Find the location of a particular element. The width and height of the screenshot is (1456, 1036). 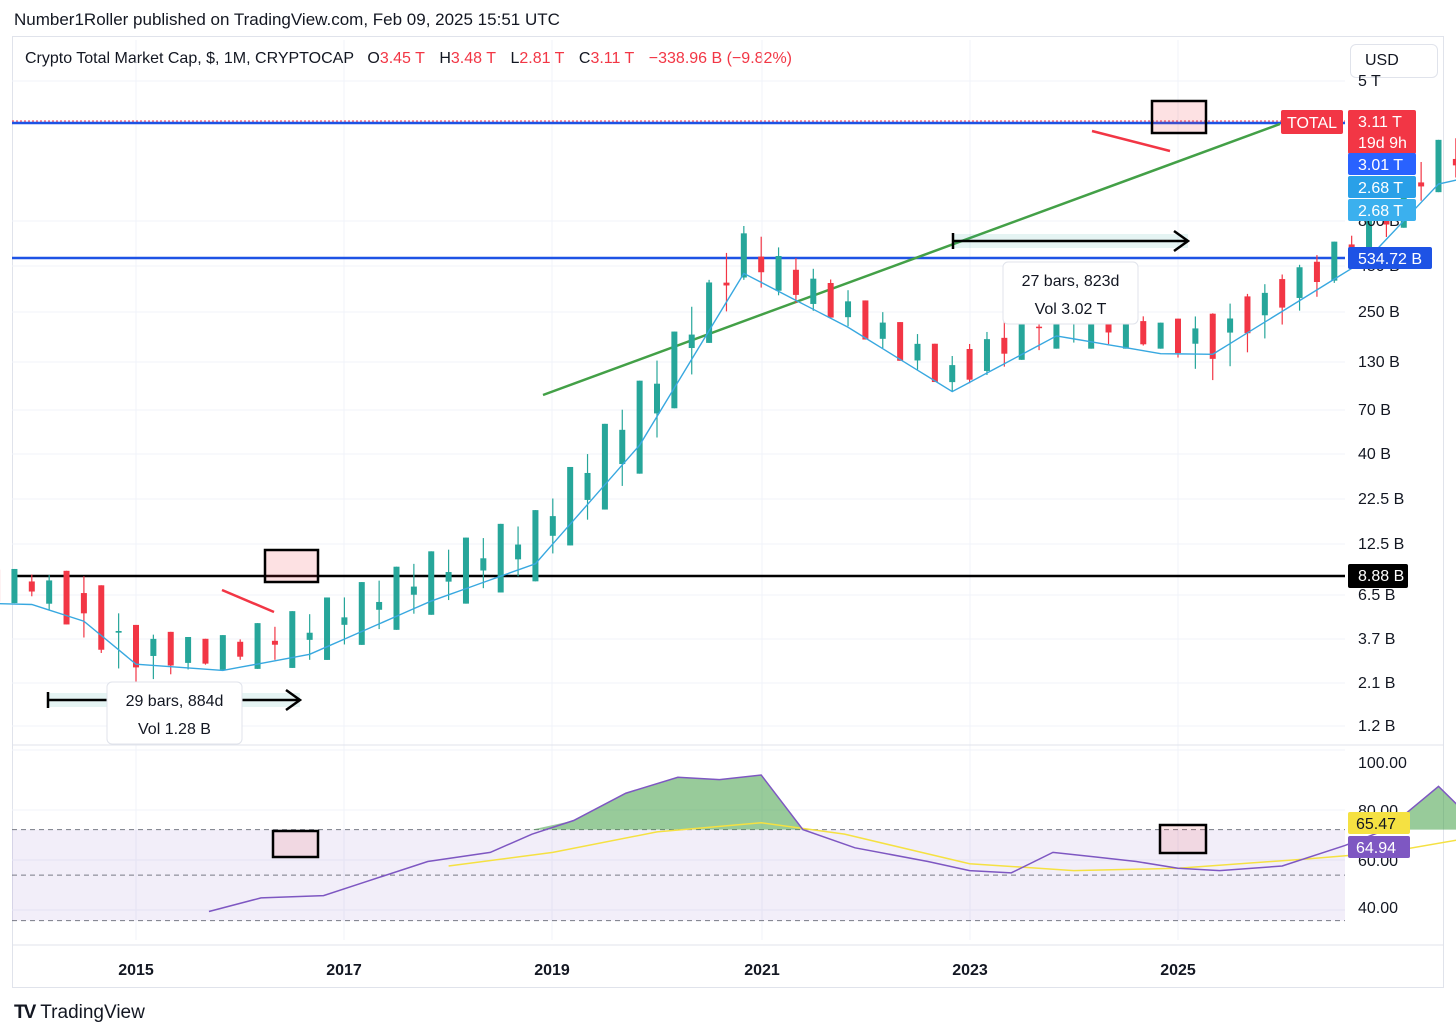

rsi-axis-tick: 40.00 is located at coordinates (1378, 908).